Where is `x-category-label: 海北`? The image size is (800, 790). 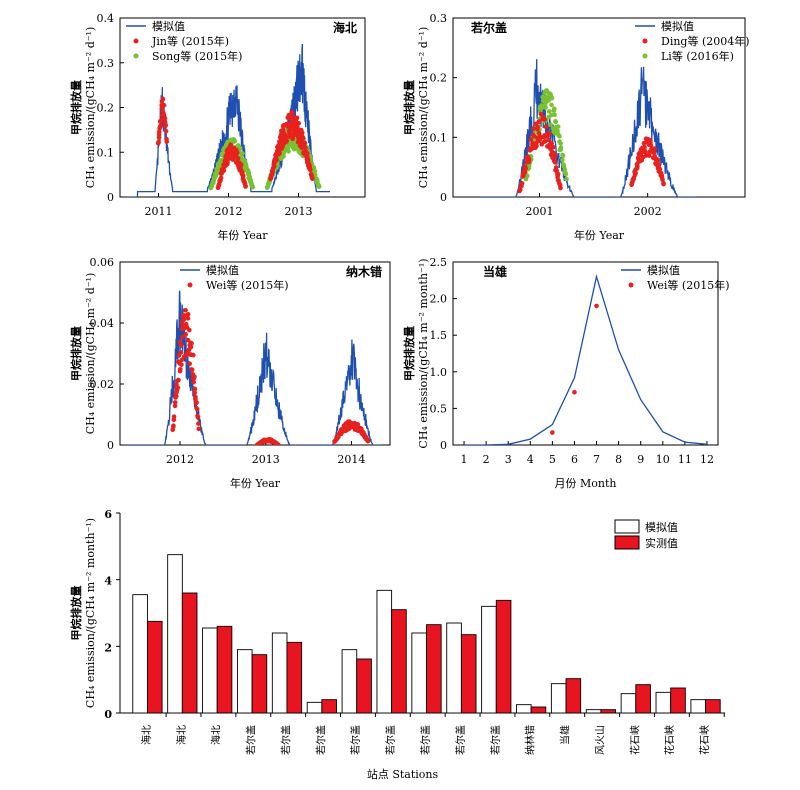
x-category-label: 海北 is located at coordinates (146, 735).